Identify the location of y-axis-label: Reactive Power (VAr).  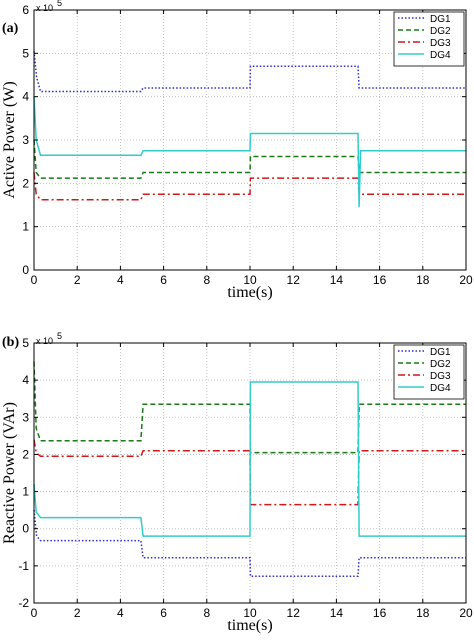
(9, 473).